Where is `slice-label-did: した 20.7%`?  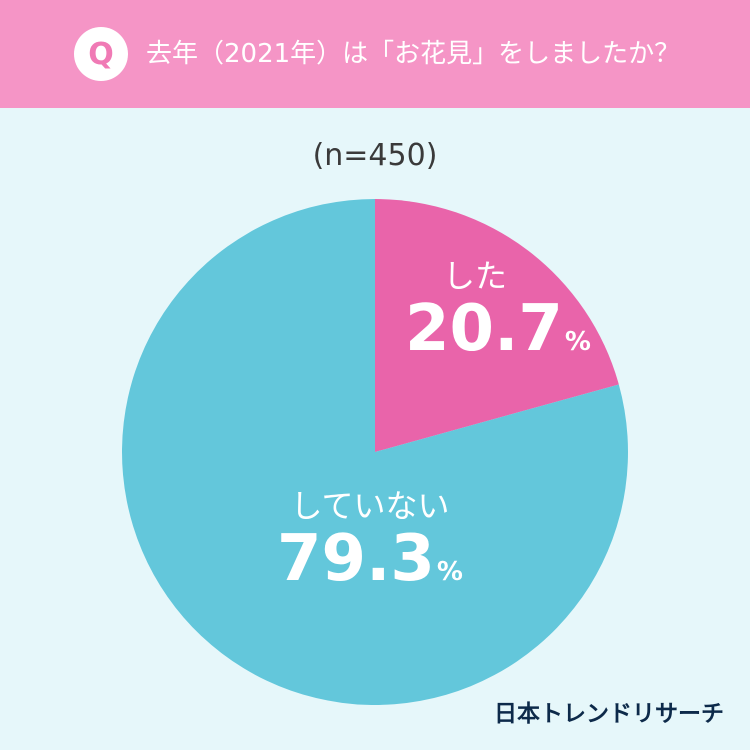
slice-label-did: した 20.7% is located at coordinates (498, 317).